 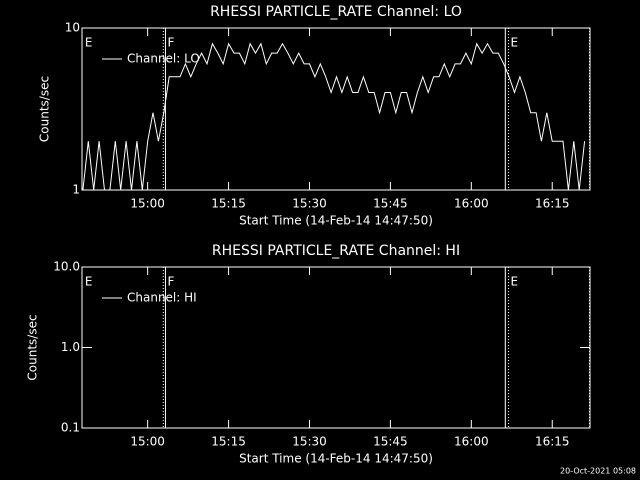 I want to click on legend-label: Channel: LO, so click(x=163, y=59).